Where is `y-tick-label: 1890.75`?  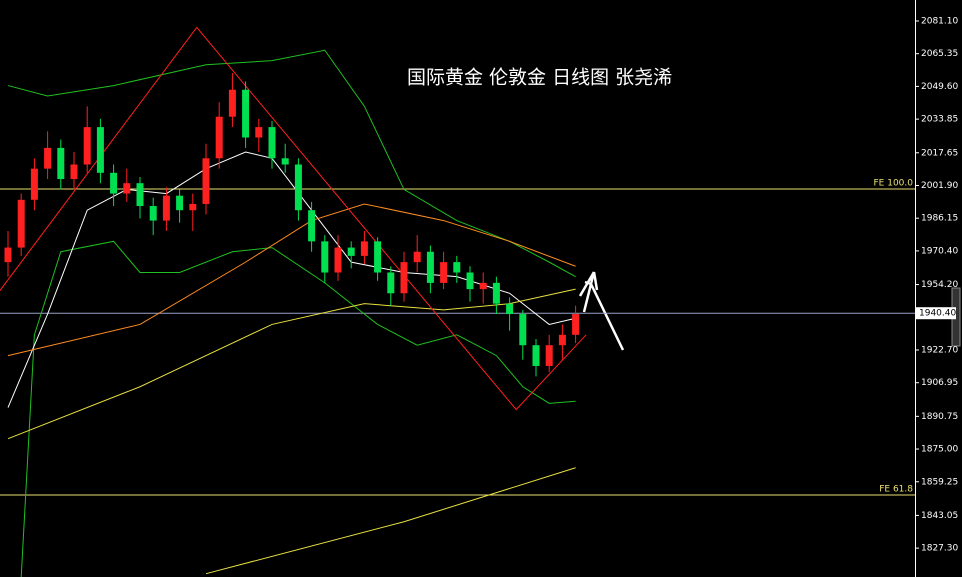 y-tick-label: 1890.75 is located at coordinates (939, 417).